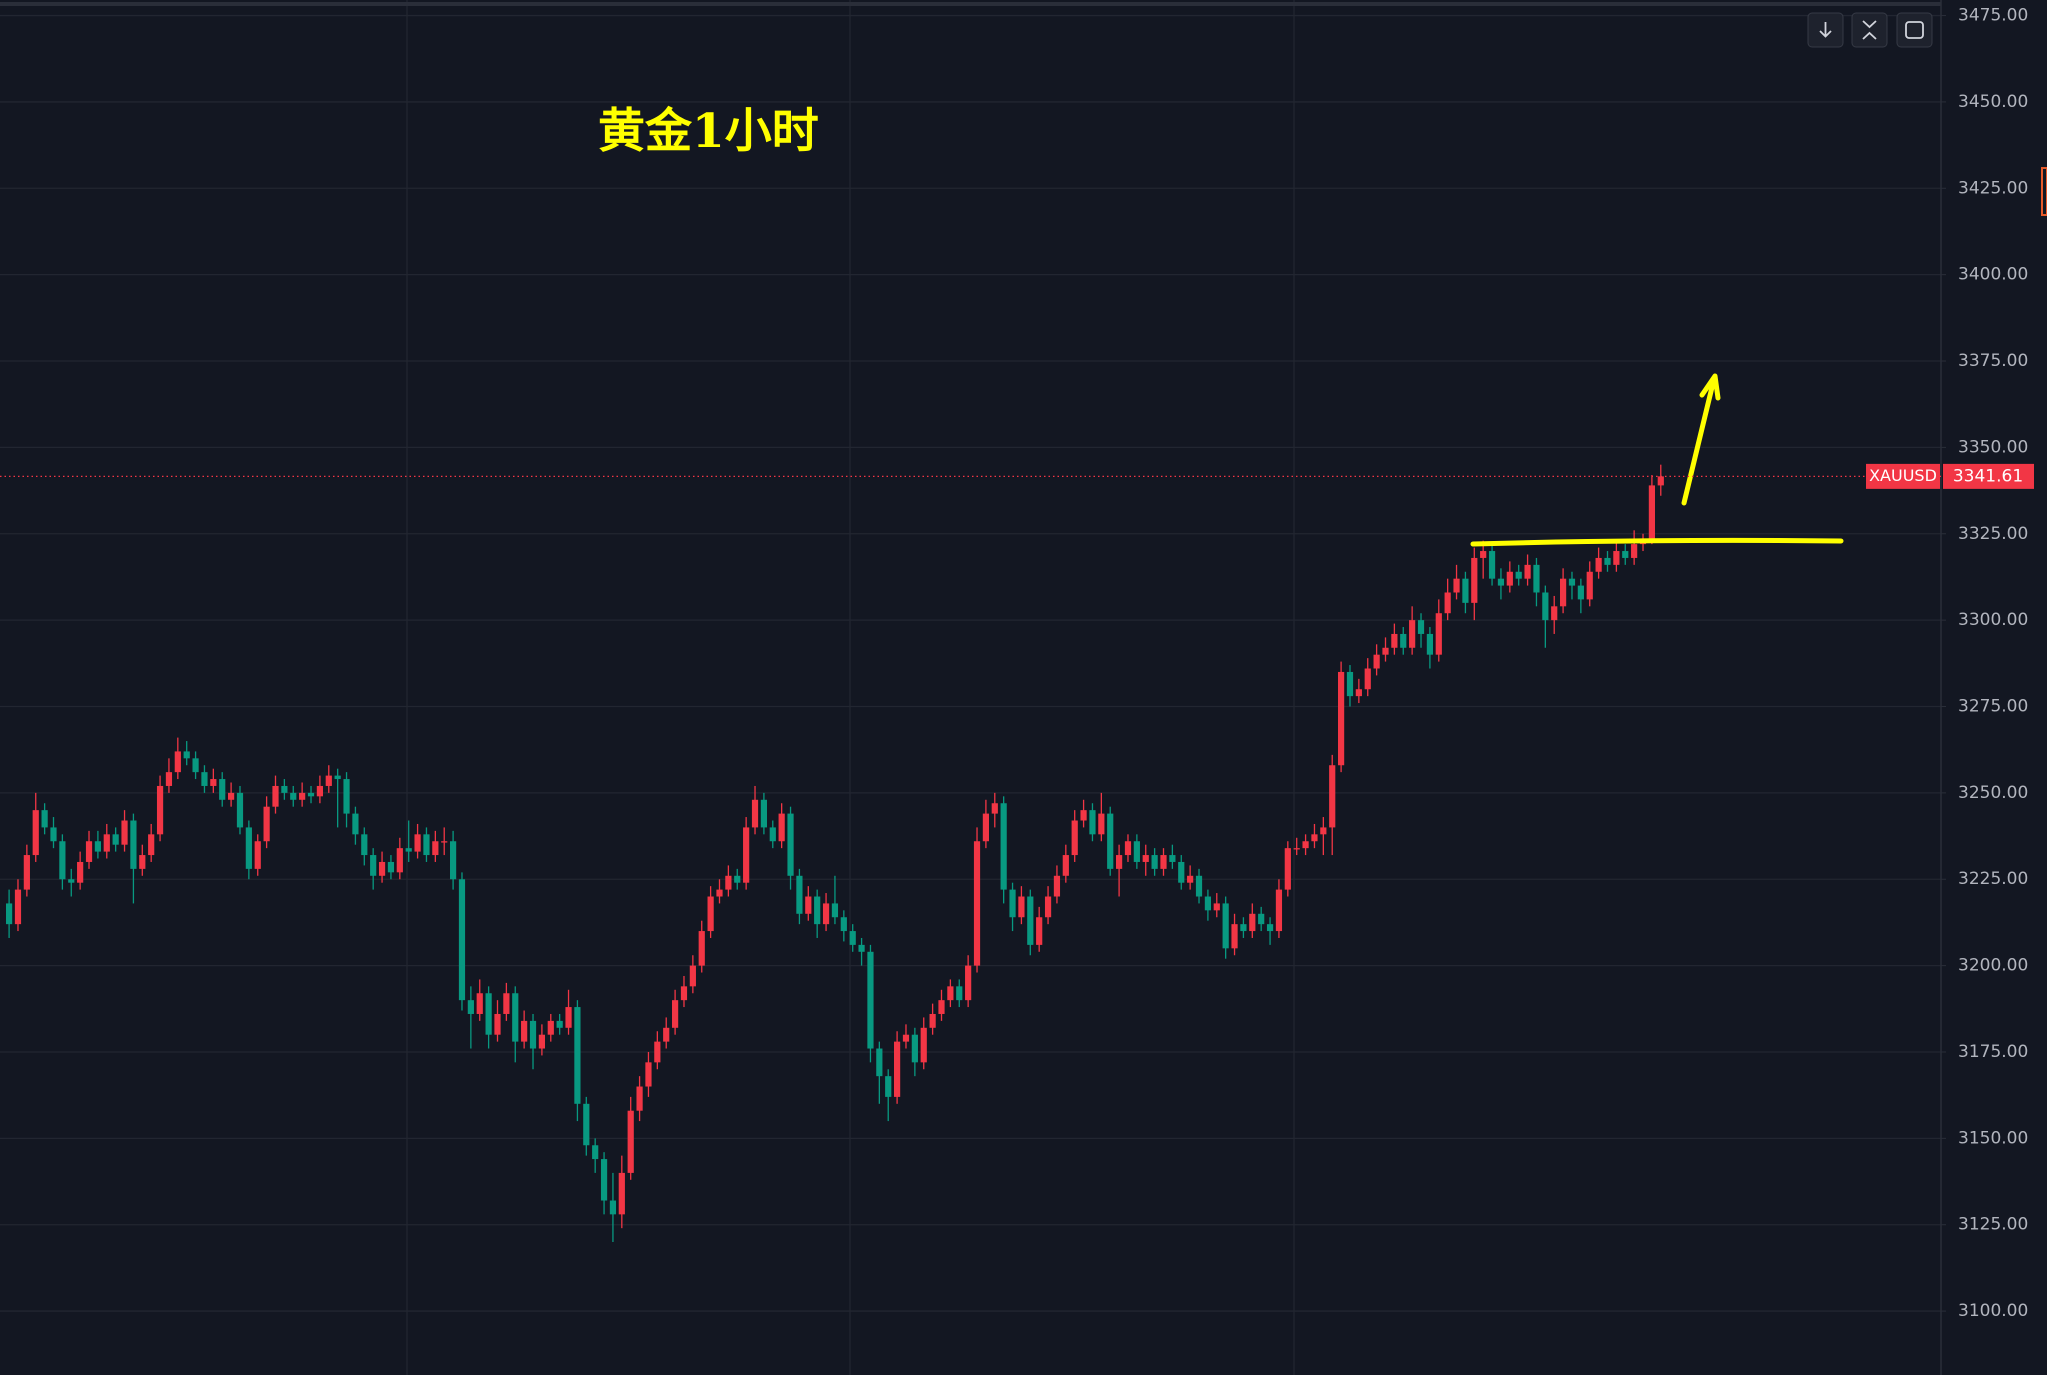 Image resolution: width=2047 pixels, height=1375 pixels. Describe the element at coordinates (1993, 188) in the screenshot. I see `y-tick-label: 3425.00` at that location.